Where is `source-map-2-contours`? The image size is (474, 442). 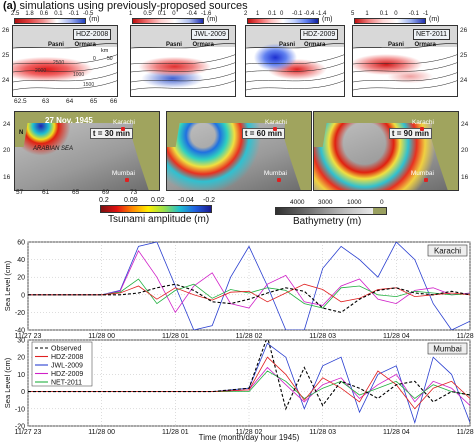 source-map-2-contours is located at coordinates (295, 67).